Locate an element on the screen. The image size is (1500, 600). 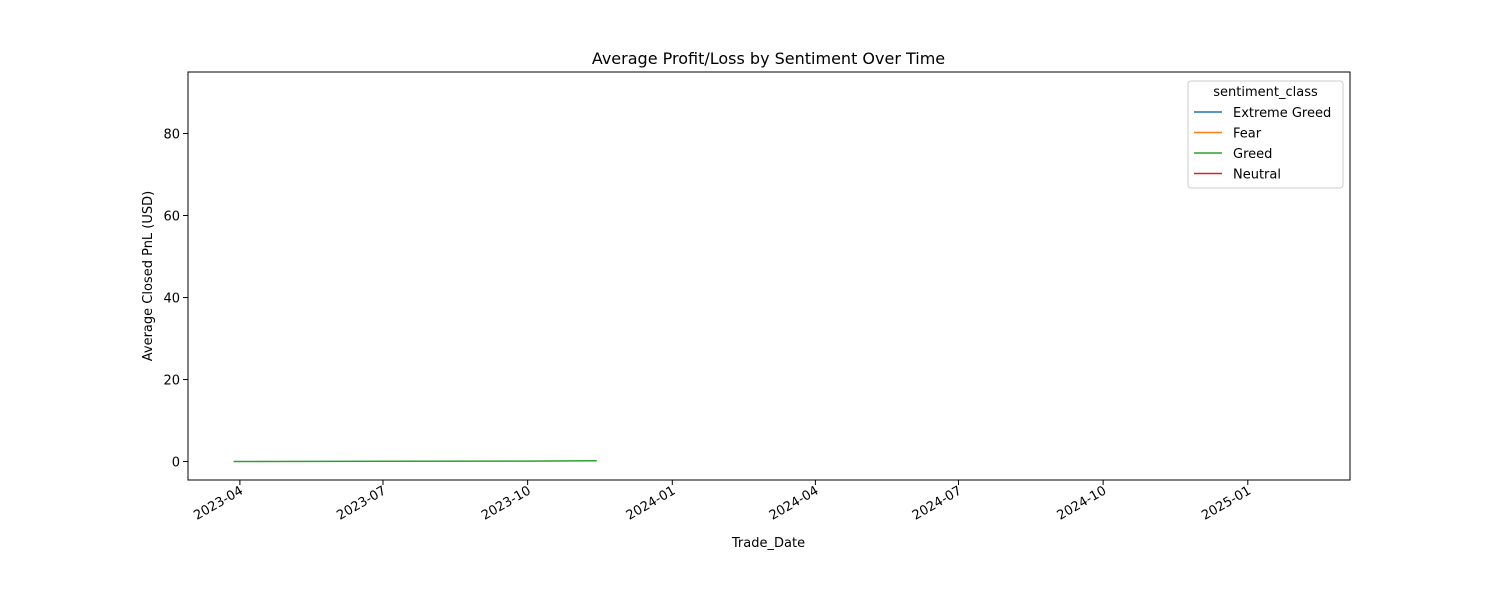
legend-entry: Extreme Greed is located at coordinates (1282, 113).